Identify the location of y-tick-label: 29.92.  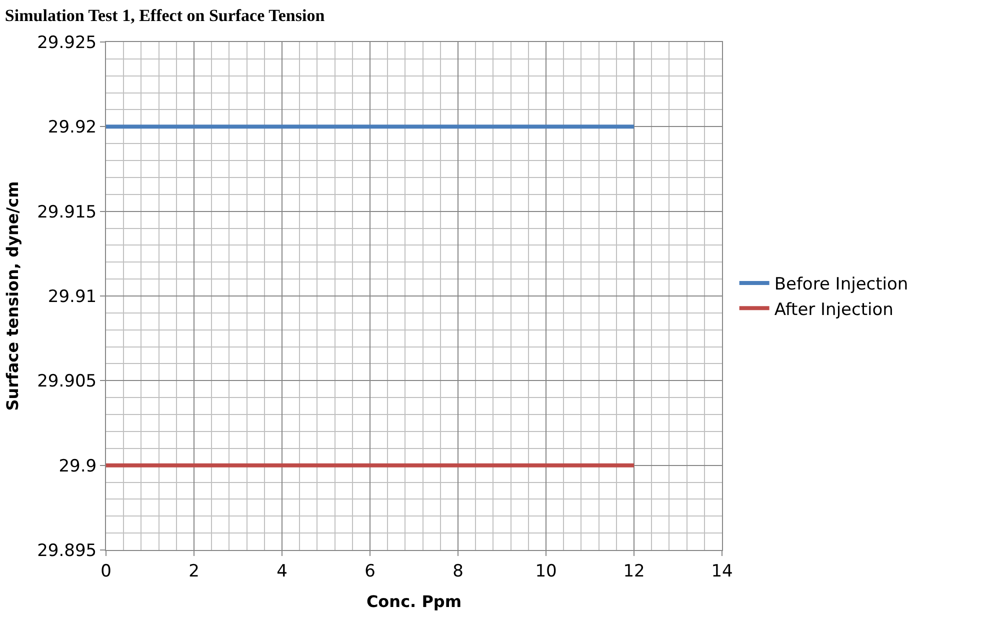
(72, 128).